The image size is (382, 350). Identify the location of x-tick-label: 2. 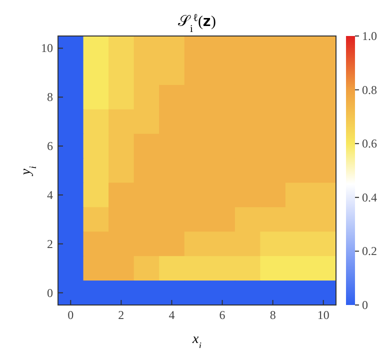
(121, 315).